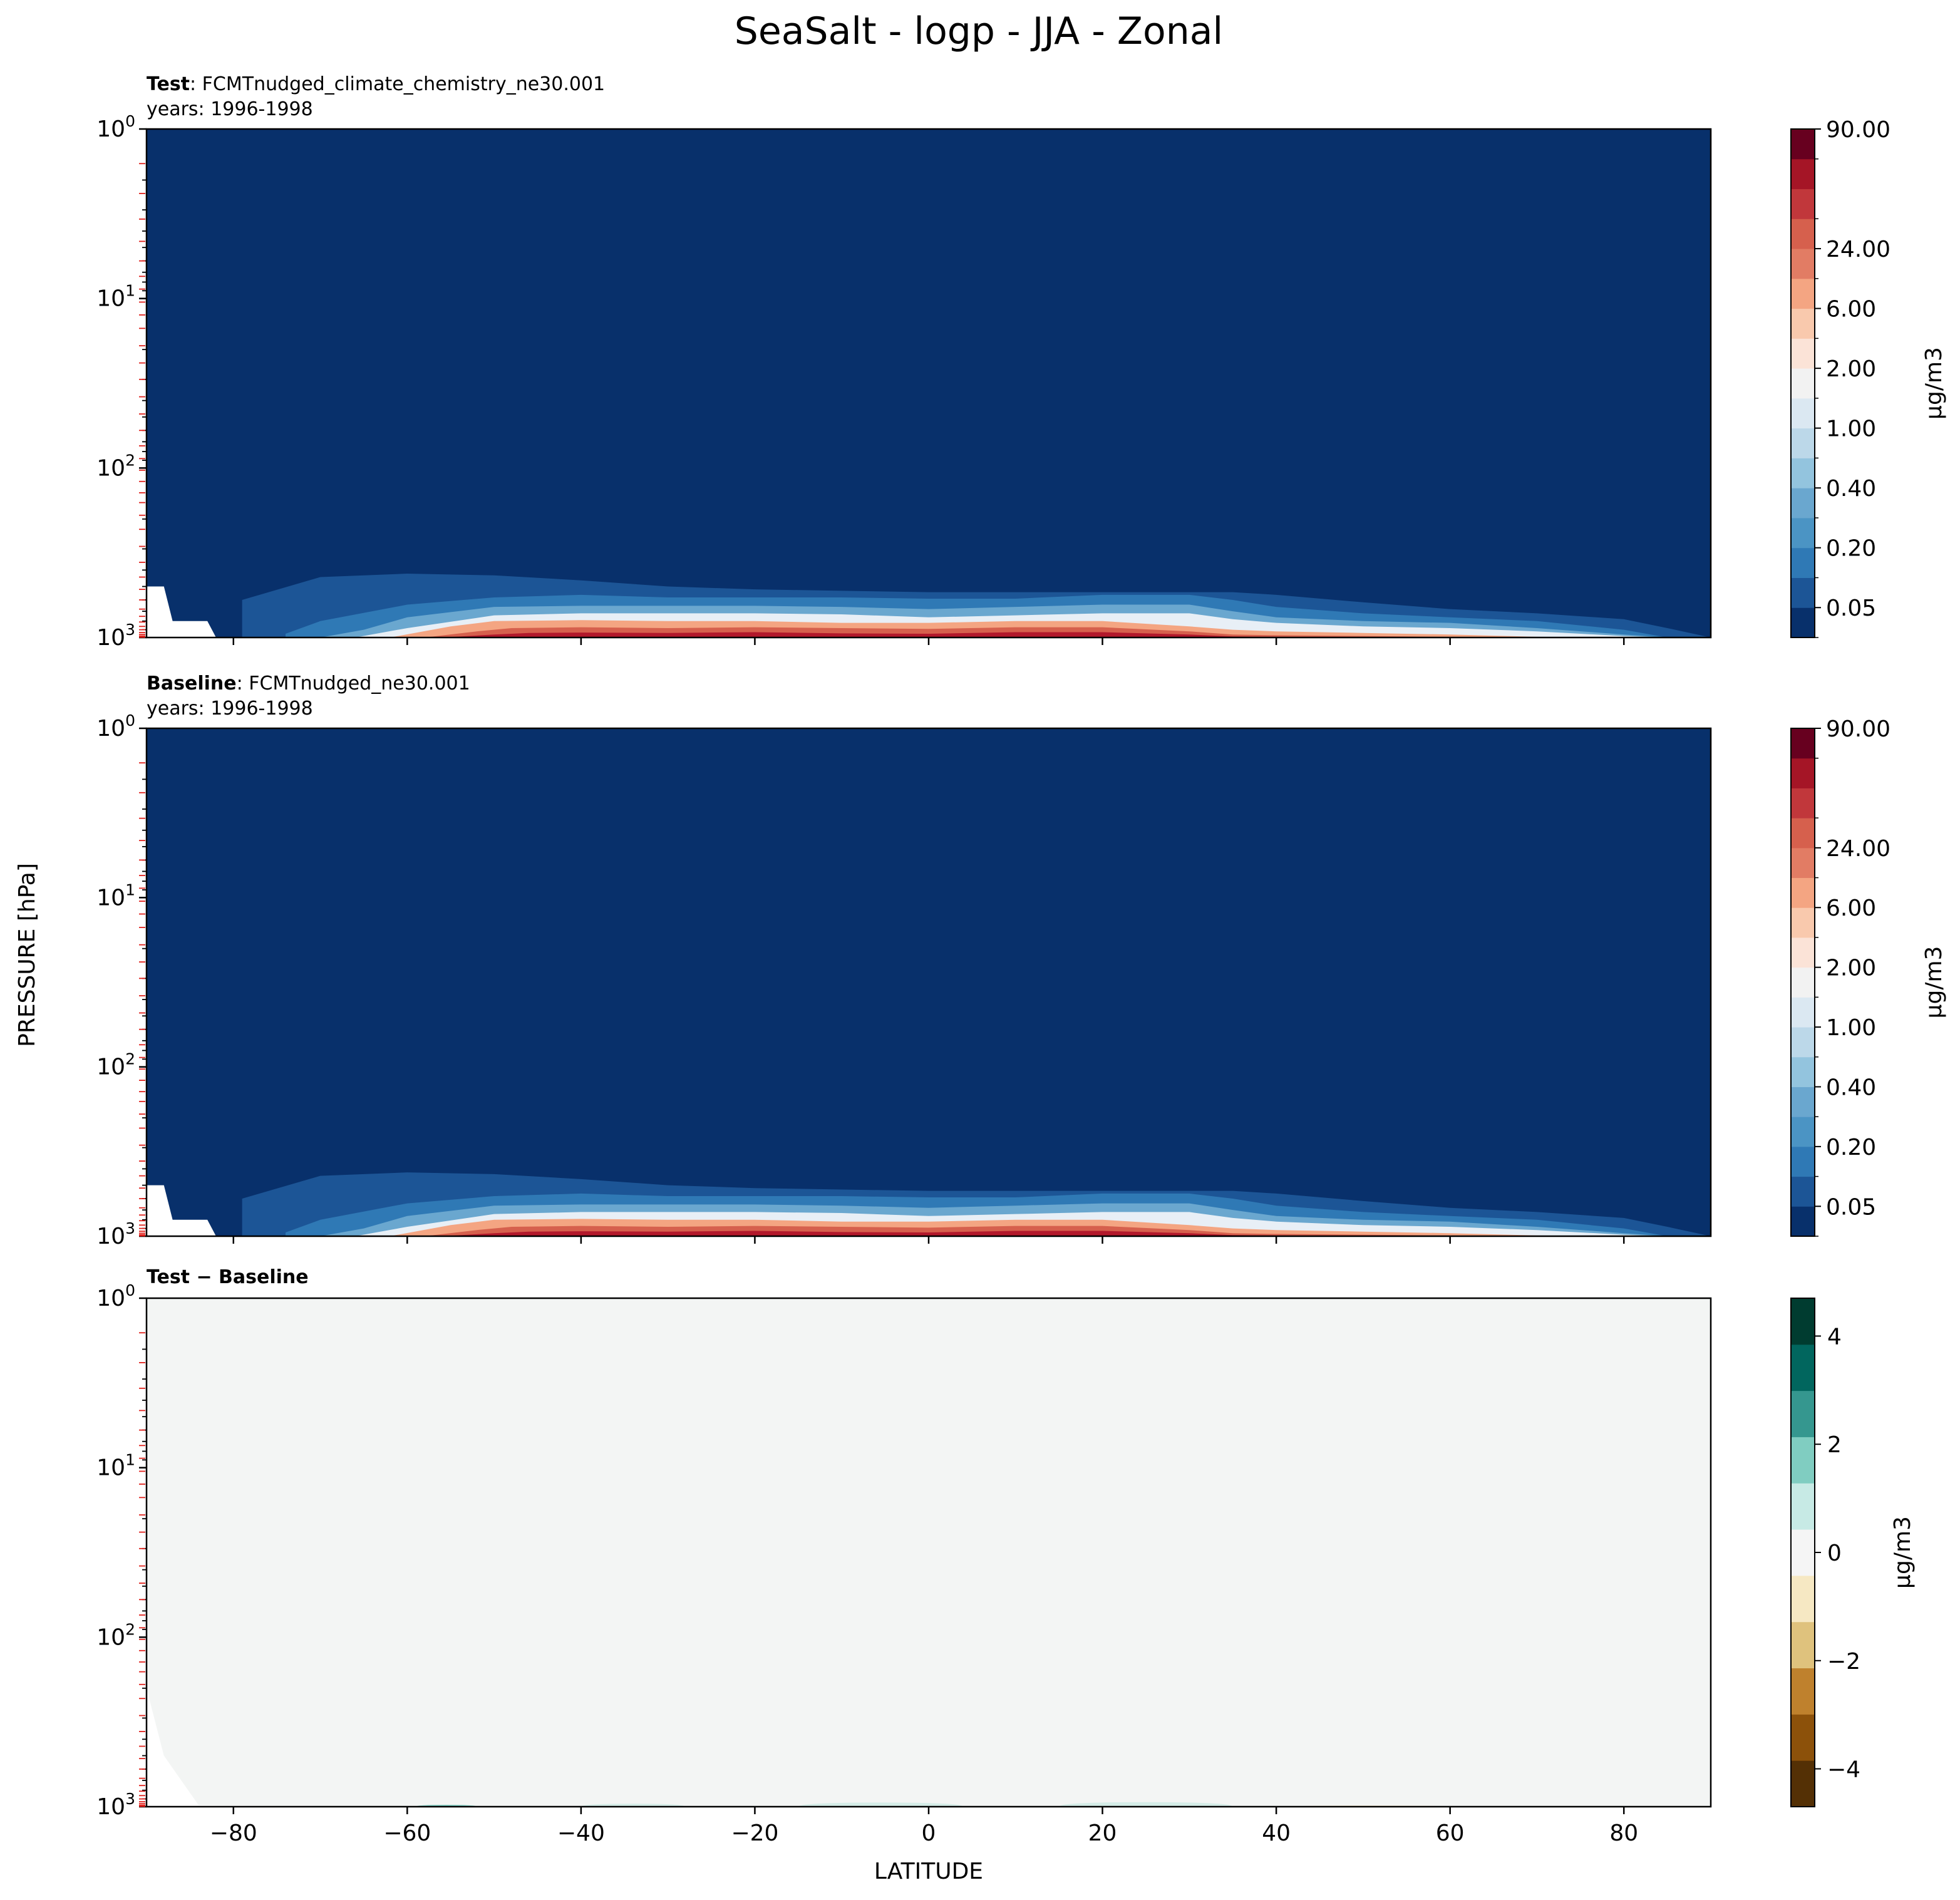 The width and height of the screenshot is (1960, 1900). I want to click on x-tick-label: 20, so click(1102, 1833).